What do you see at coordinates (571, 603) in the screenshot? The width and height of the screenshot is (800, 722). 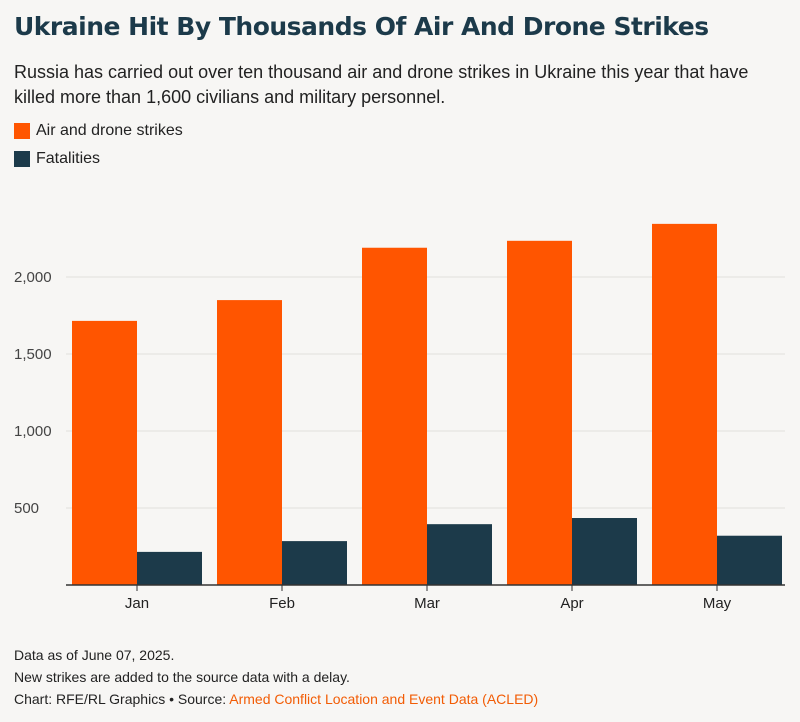 I see `x-tick-label: Apr` at bounding box center [571, 603].